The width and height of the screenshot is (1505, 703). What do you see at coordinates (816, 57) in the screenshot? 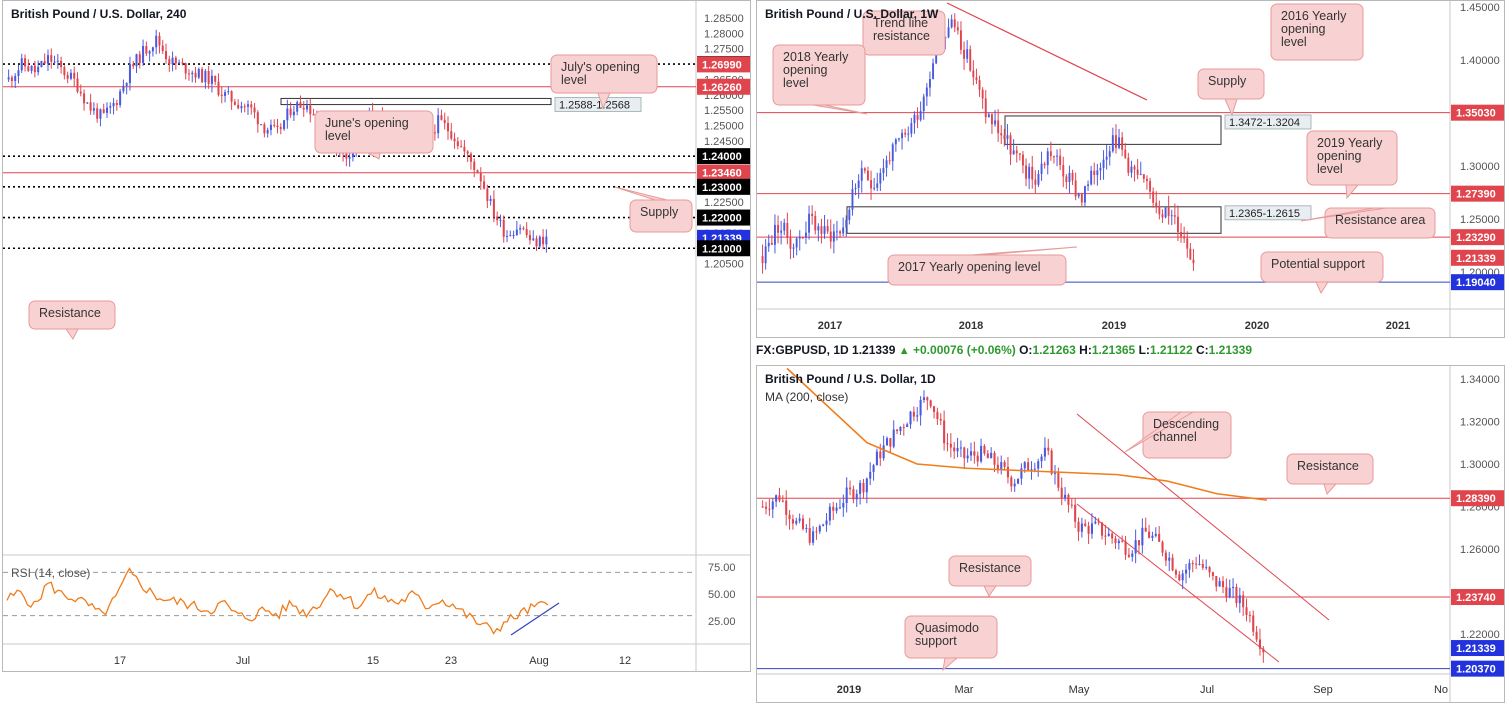
I see `annotation-text: 2018 Yearly` at bounding box center [816, 57].